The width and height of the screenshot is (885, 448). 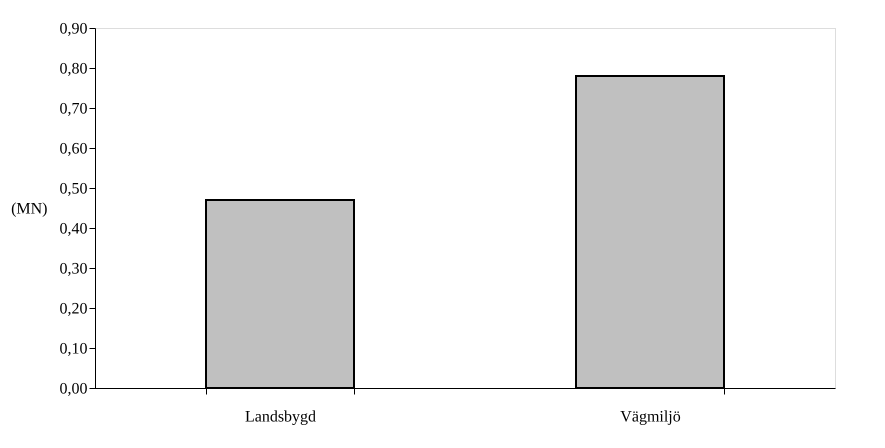 I want to click on y-tick-label: 0,50, so click(x=74, y=189).